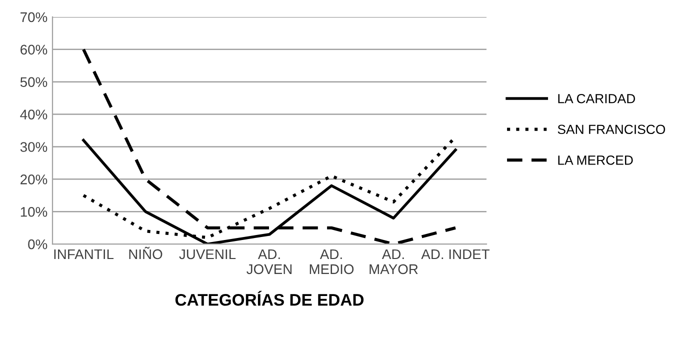  What do you see at coordinates (269, 261) in the screenshot?
I see `x-tick-label: AD. JOVEN` at bounding box center [269, 261].